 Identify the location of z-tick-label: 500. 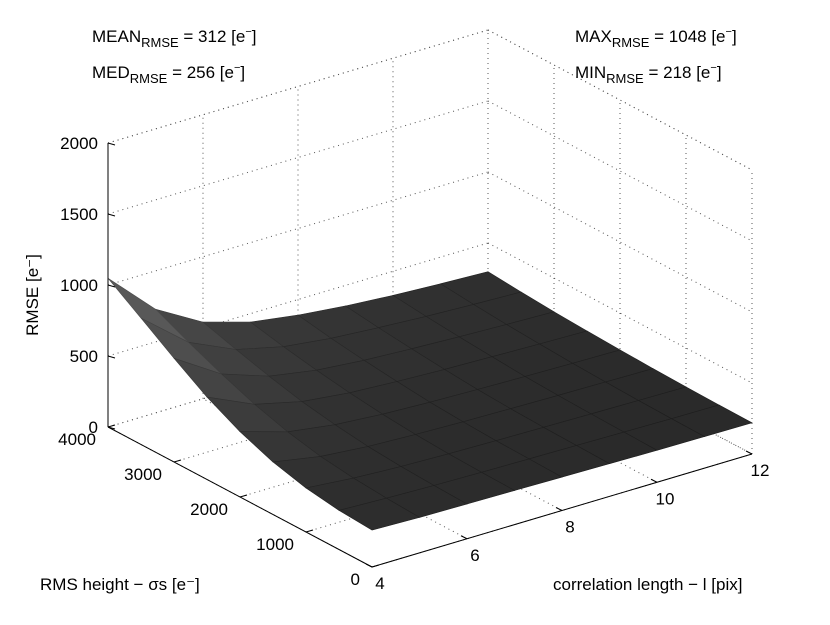
(84, 356).